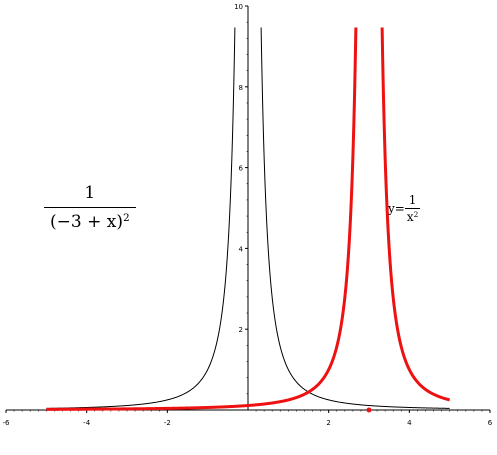 The image size is (497, 455). I want to click on fraction: 1 x2, so click(412, 208).